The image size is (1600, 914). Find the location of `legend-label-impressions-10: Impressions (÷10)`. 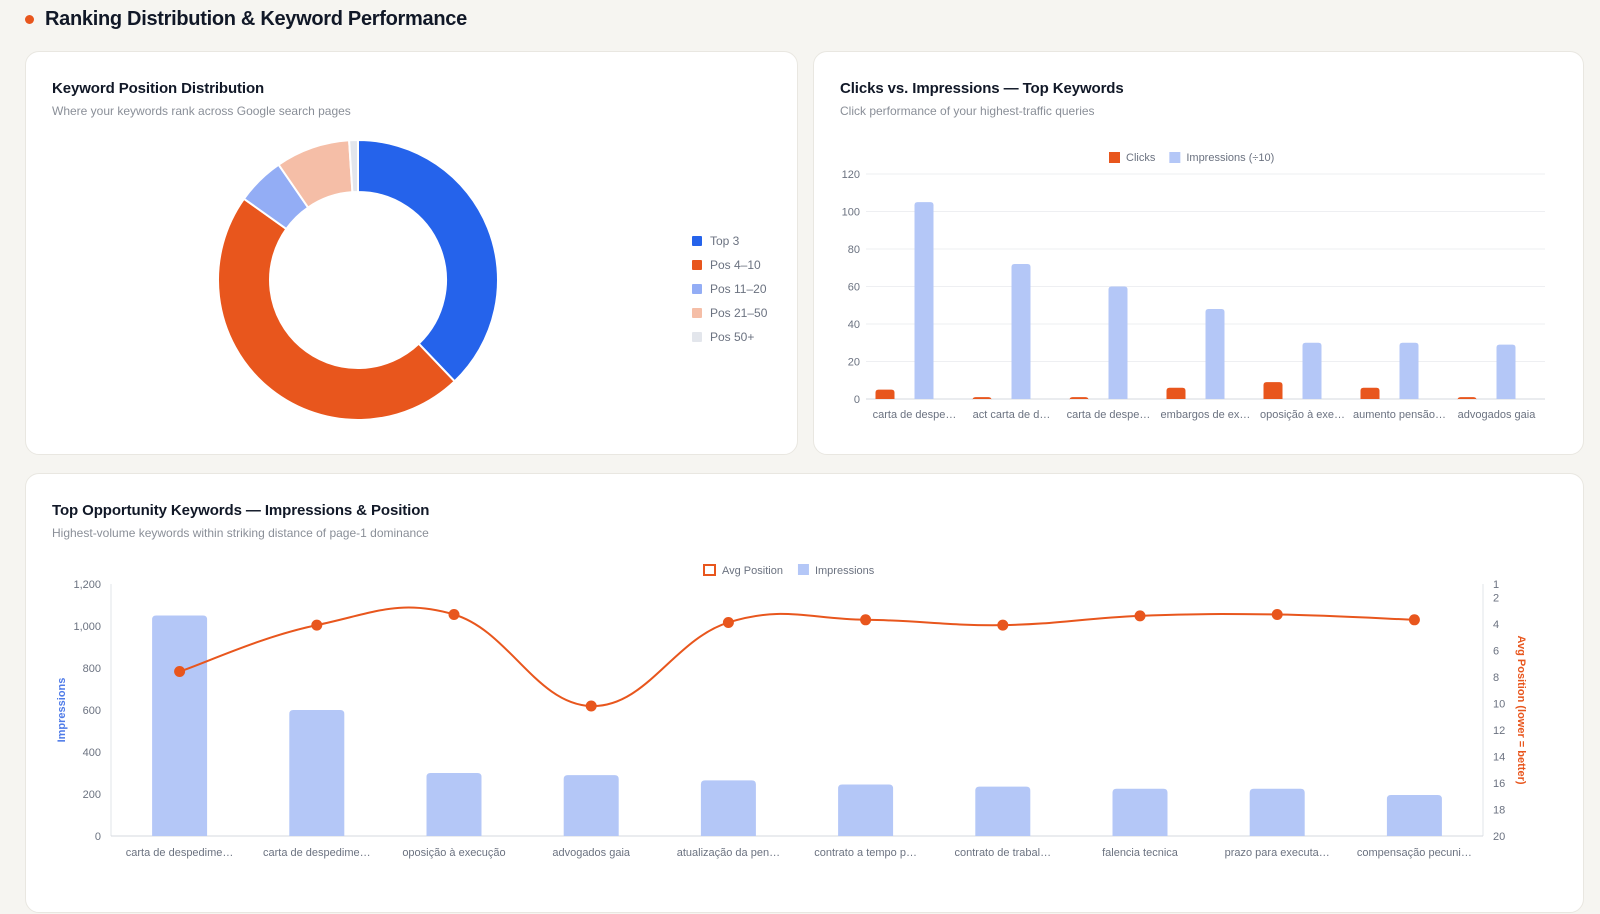

legend-label-impressions-10: Impressions (÷10) is located at coordinates (1230, 158).